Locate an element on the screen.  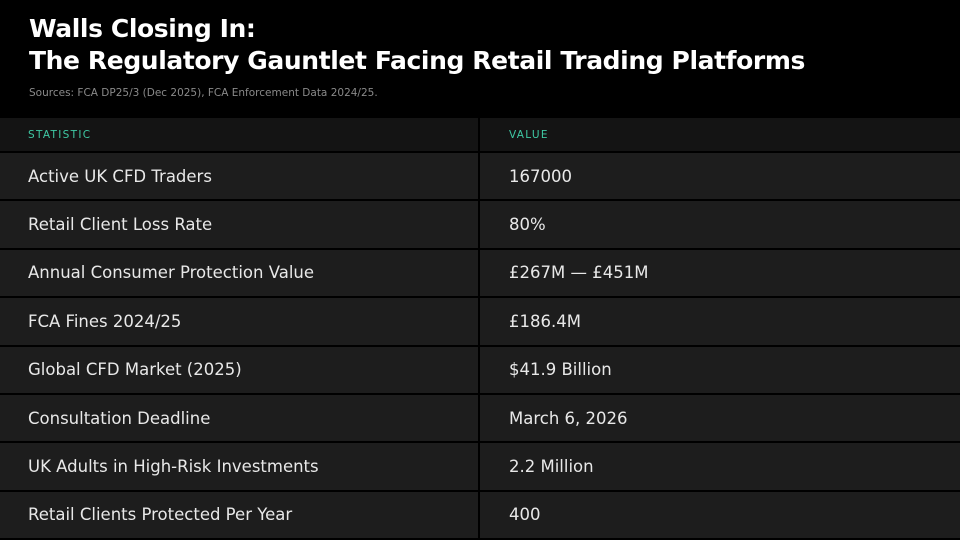
statistic-cell: UK Adults in High-Risk Investments is located at coordinates (239, 466).